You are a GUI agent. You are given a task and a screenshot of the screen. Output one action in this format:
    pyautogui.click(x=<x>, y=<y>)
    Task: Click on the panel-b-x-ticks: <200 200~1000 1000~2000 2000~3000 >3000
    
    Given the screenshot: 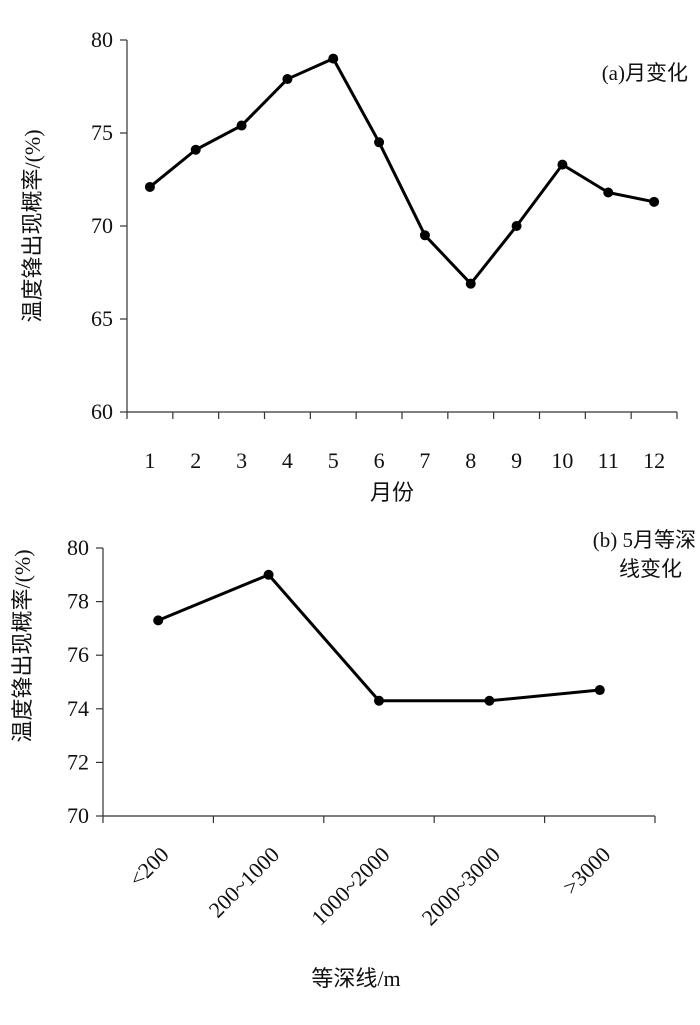 What is the action you would take?
    pyautogui.click(x=379, y=873)
    